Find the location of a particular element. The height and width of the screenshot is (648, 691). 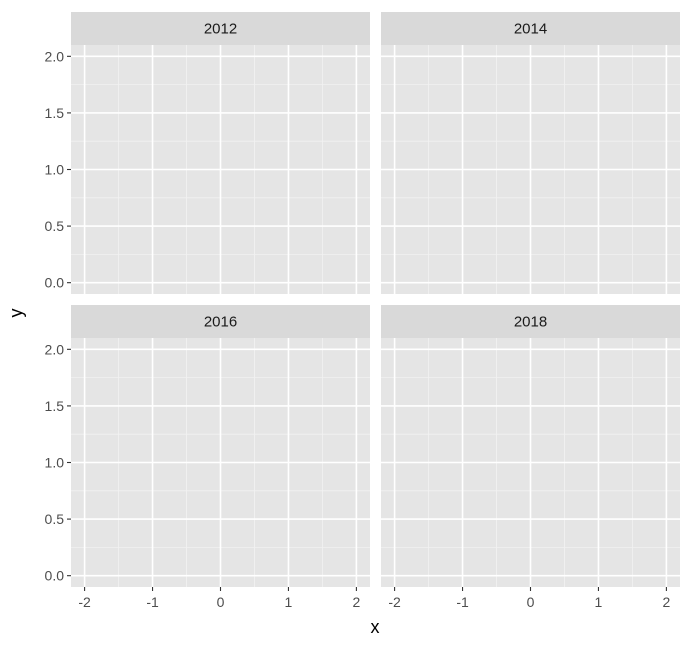

y-axis-title: y is located at coordinates (16, 313).